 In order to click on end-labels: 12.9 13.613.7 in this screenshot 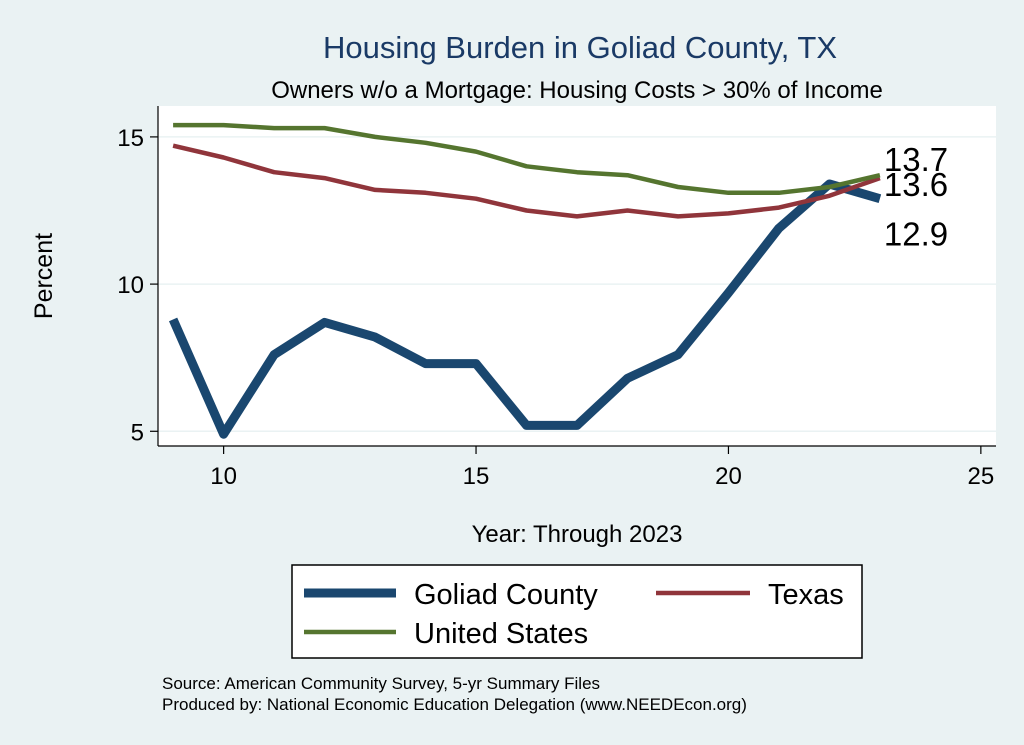, I will do `click(916, 197)`.